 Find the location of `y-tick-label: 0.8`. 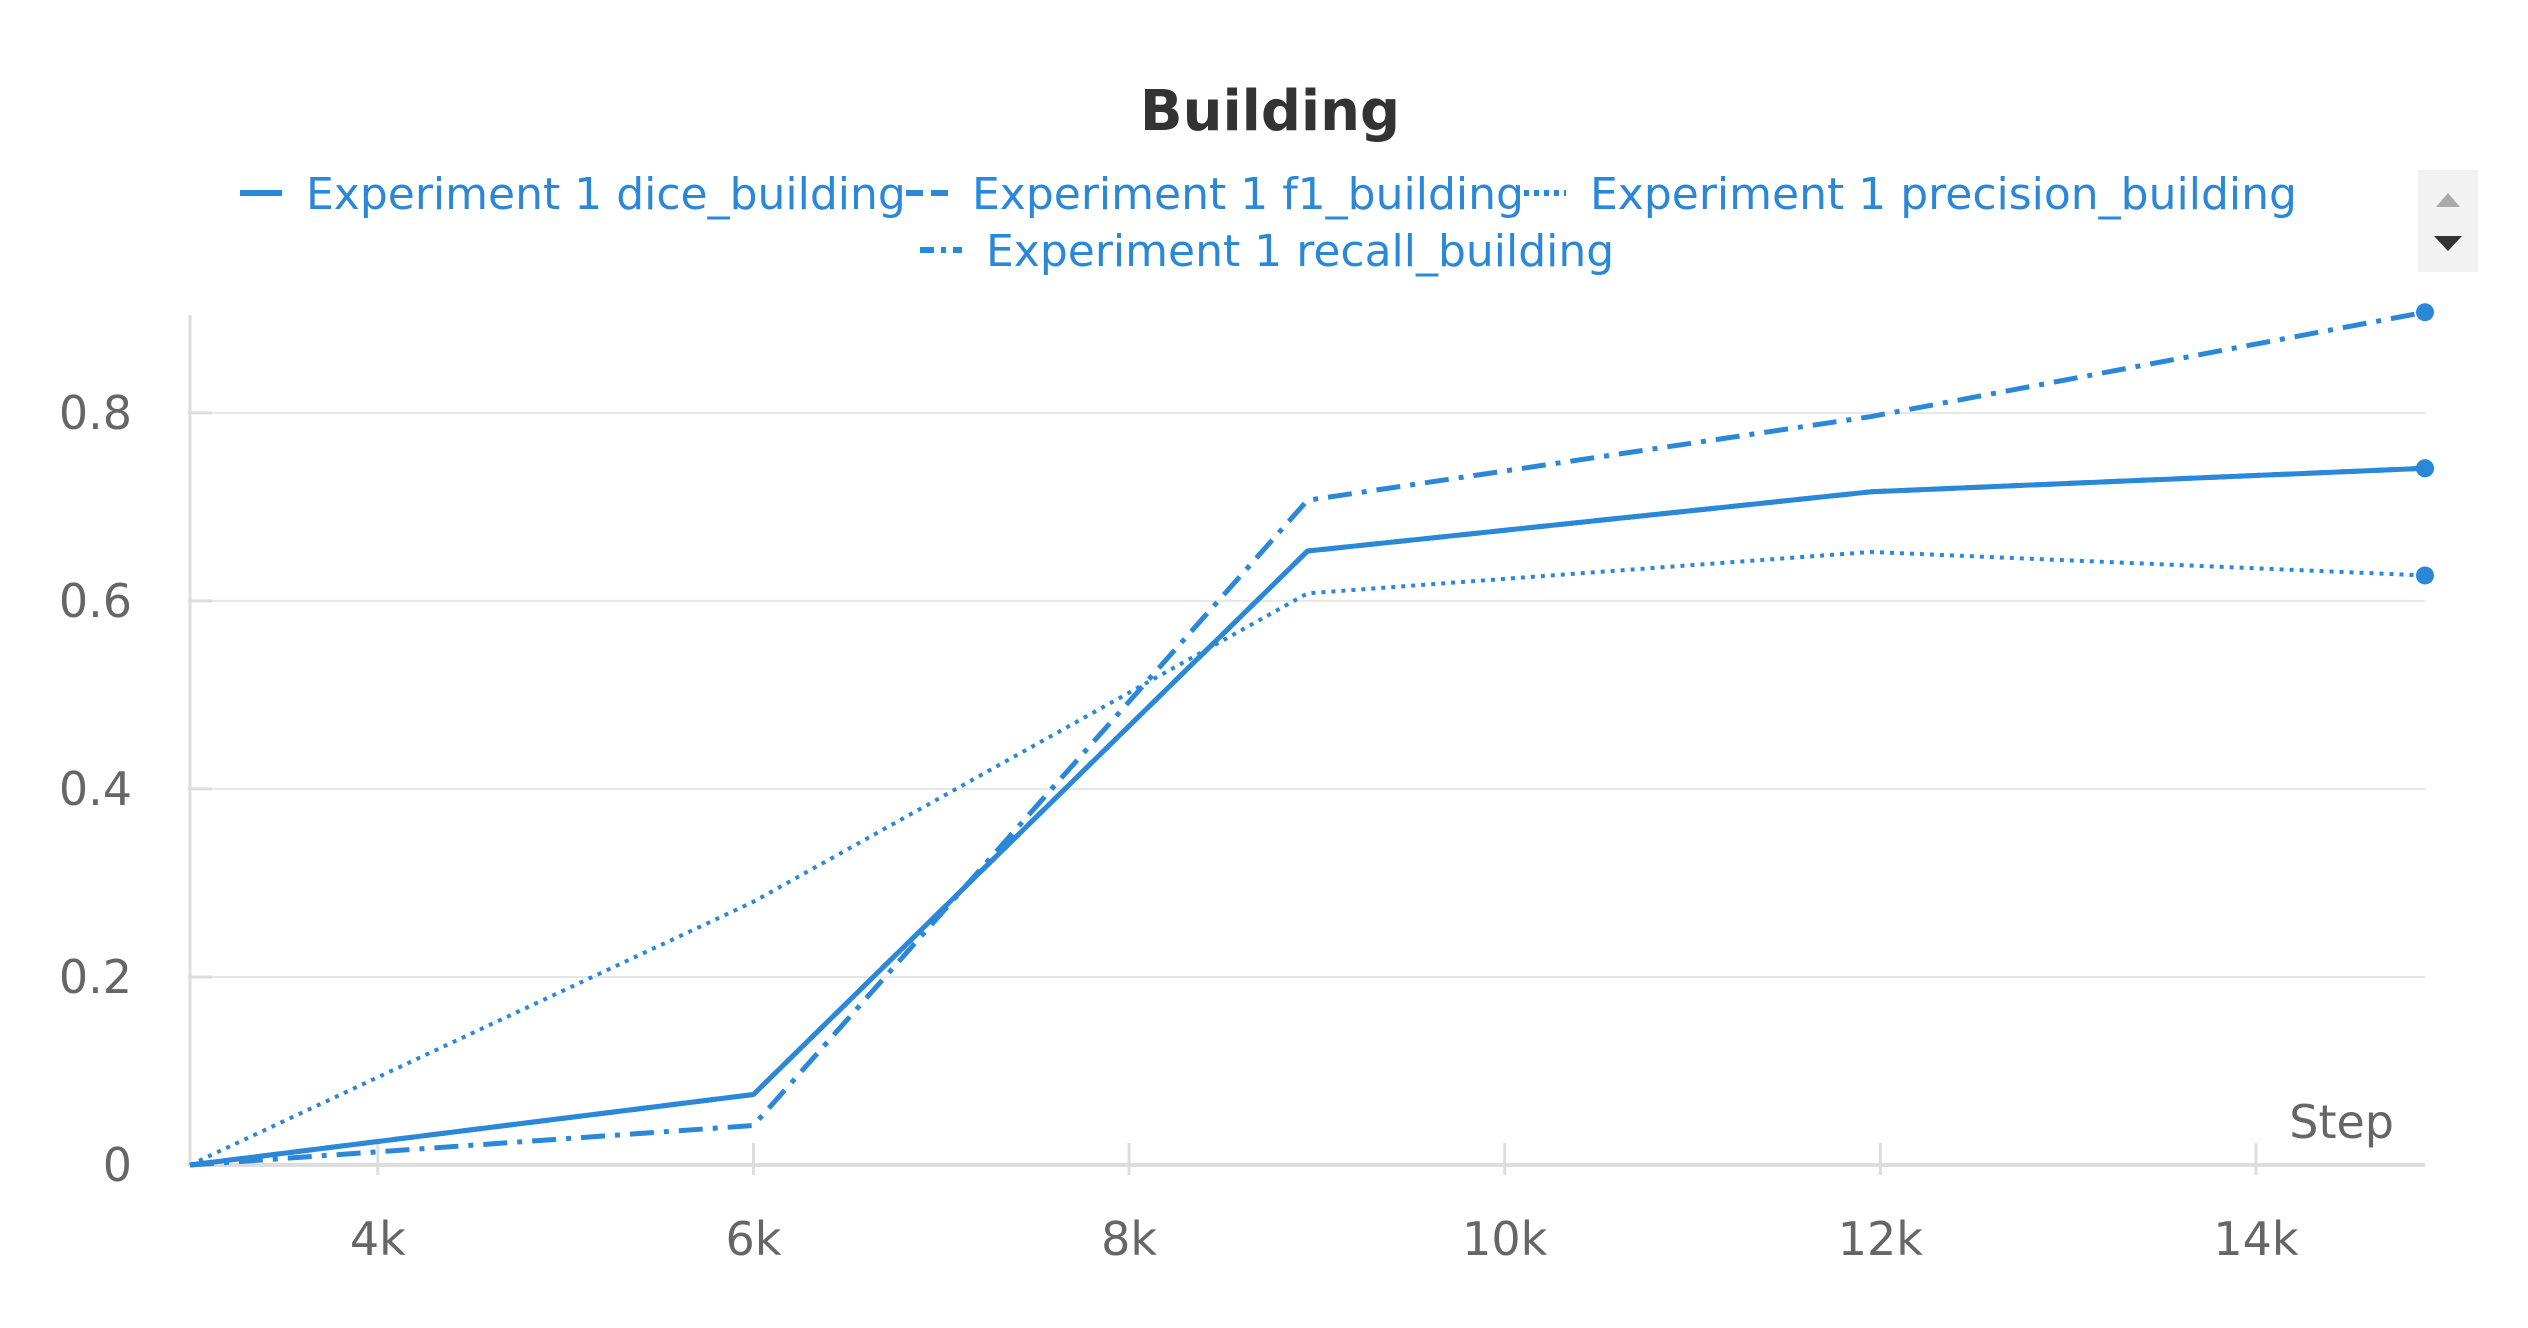

y-tick-label: 0.8 is located at coordinates (95, 413).